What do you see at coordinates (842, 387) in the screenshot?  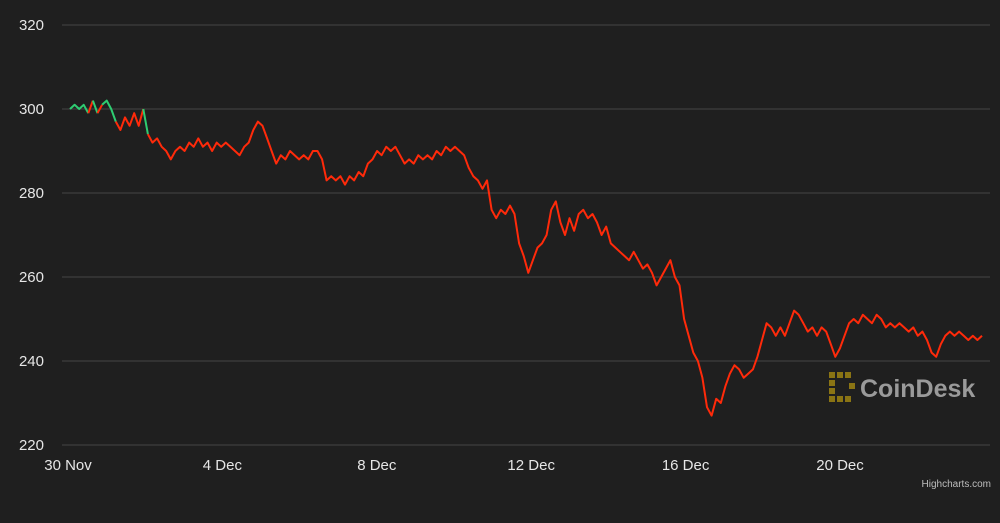 I see `coindesk-logo-icon` at bounding box center [842, 387].